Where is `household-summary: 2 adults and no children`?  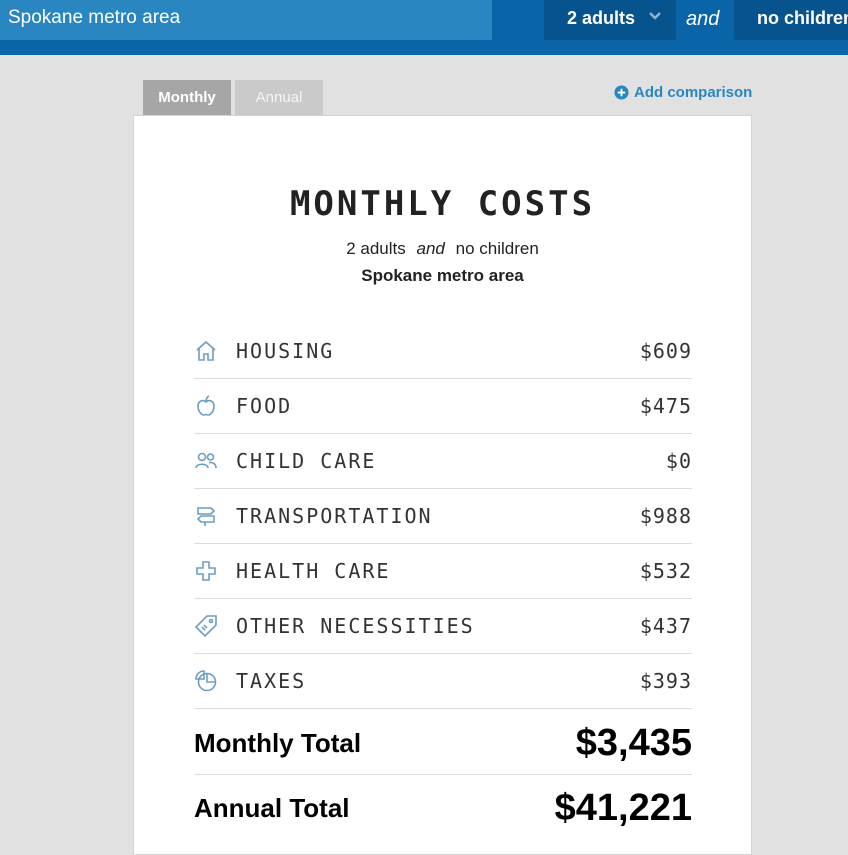
household-summary: 2 adults and no children is located at coordinates (442, 249).